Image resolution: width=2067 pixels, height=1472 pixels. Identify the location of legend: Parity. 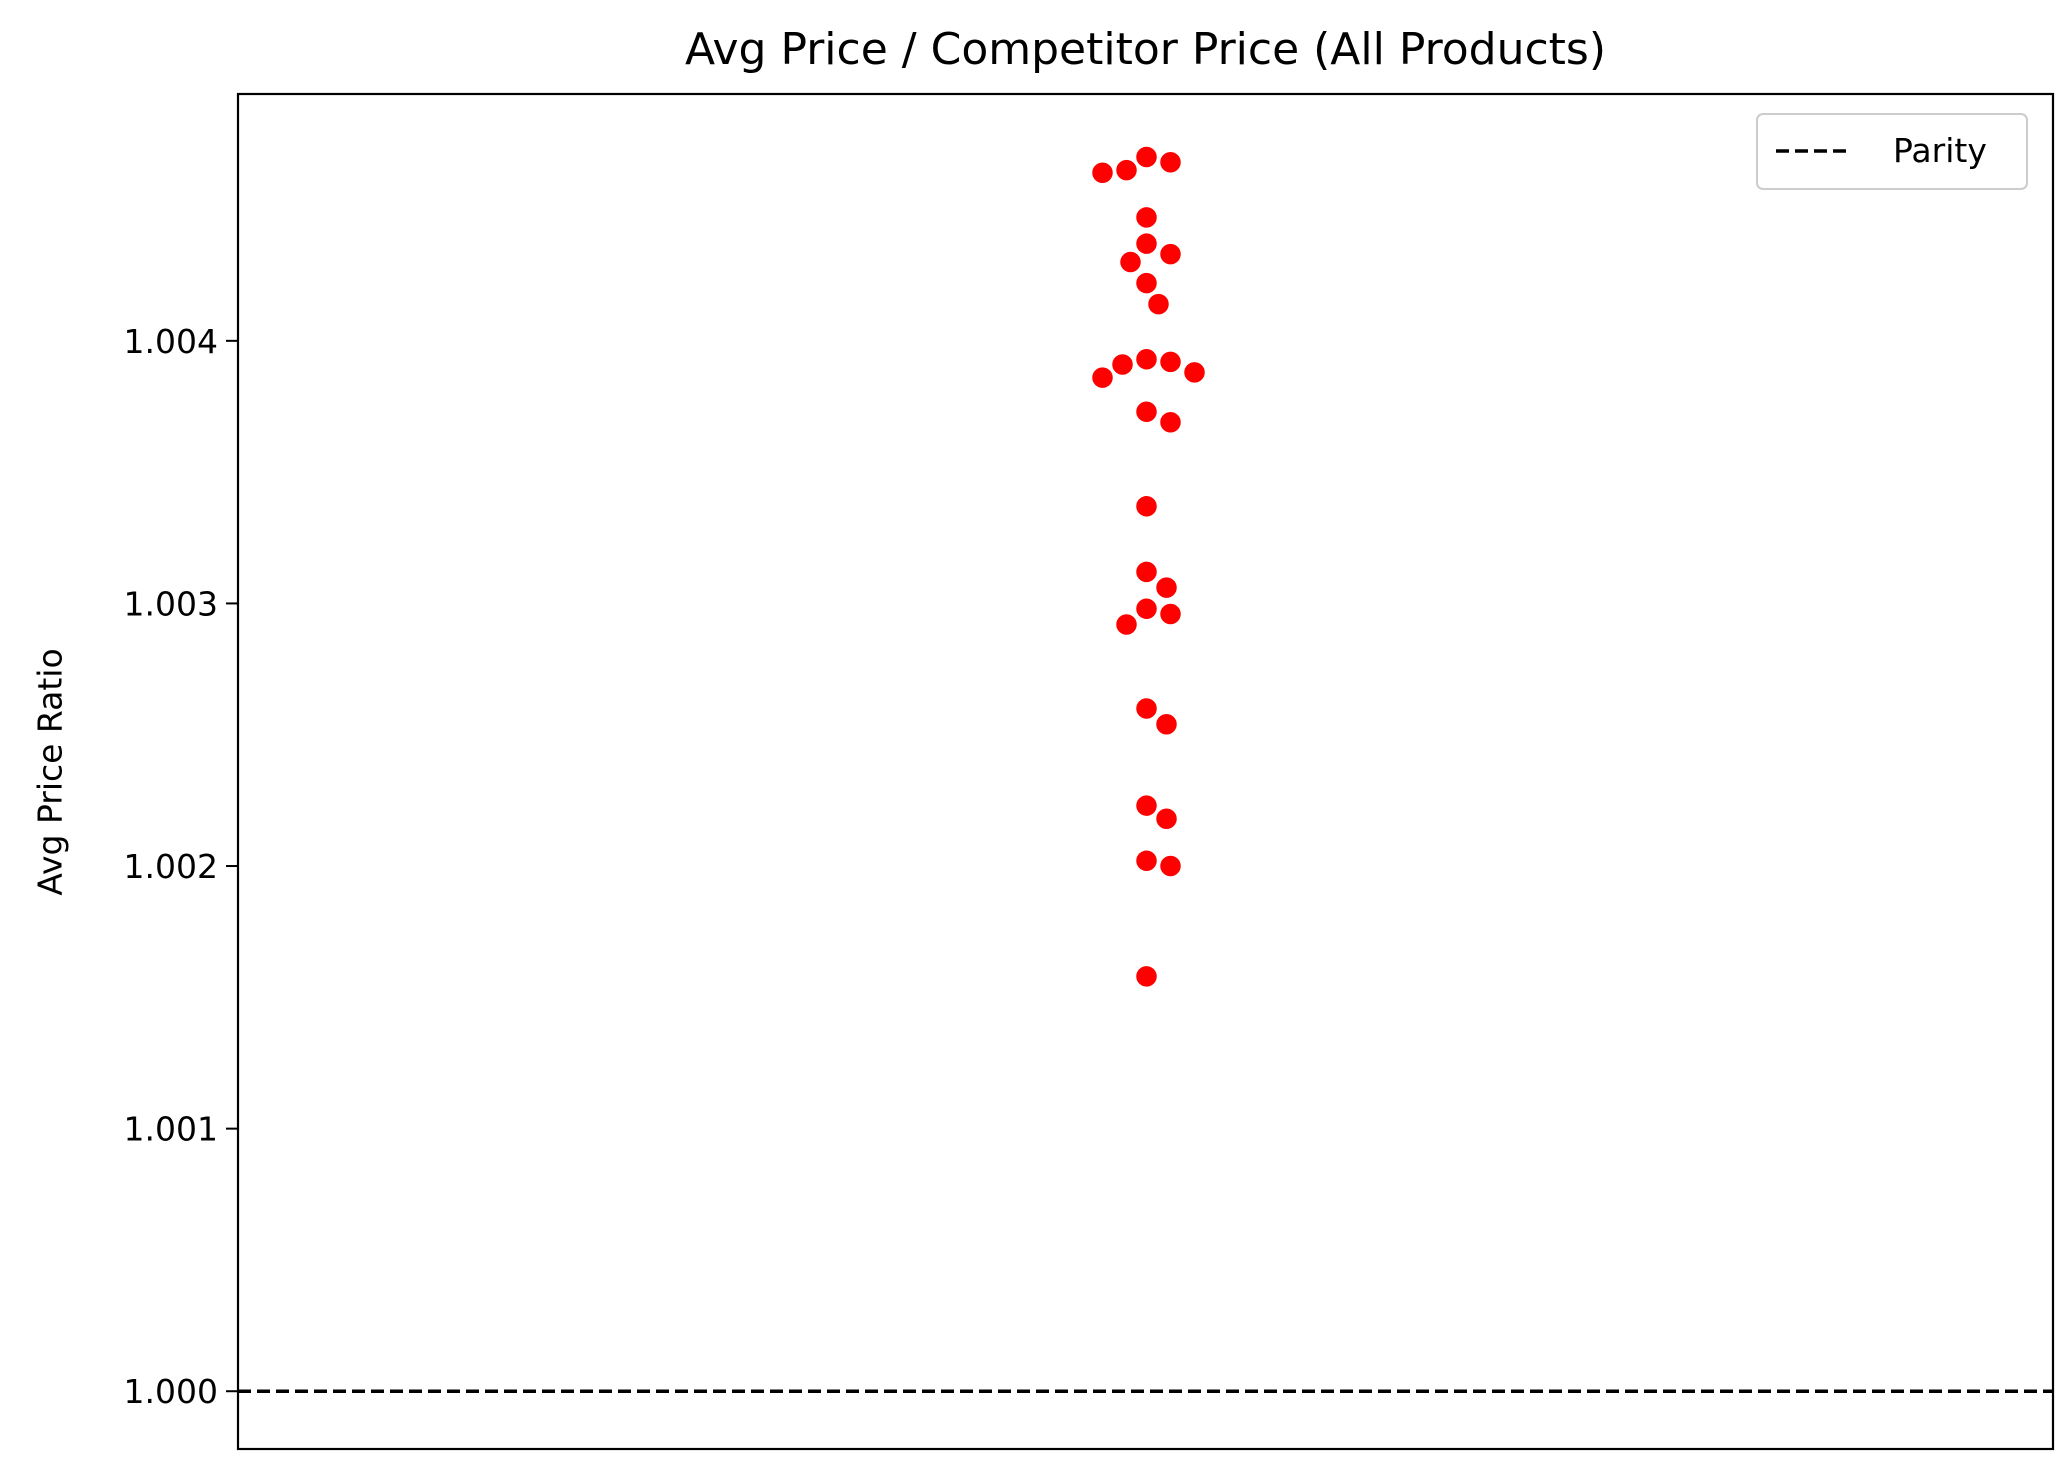
(1892, 151).